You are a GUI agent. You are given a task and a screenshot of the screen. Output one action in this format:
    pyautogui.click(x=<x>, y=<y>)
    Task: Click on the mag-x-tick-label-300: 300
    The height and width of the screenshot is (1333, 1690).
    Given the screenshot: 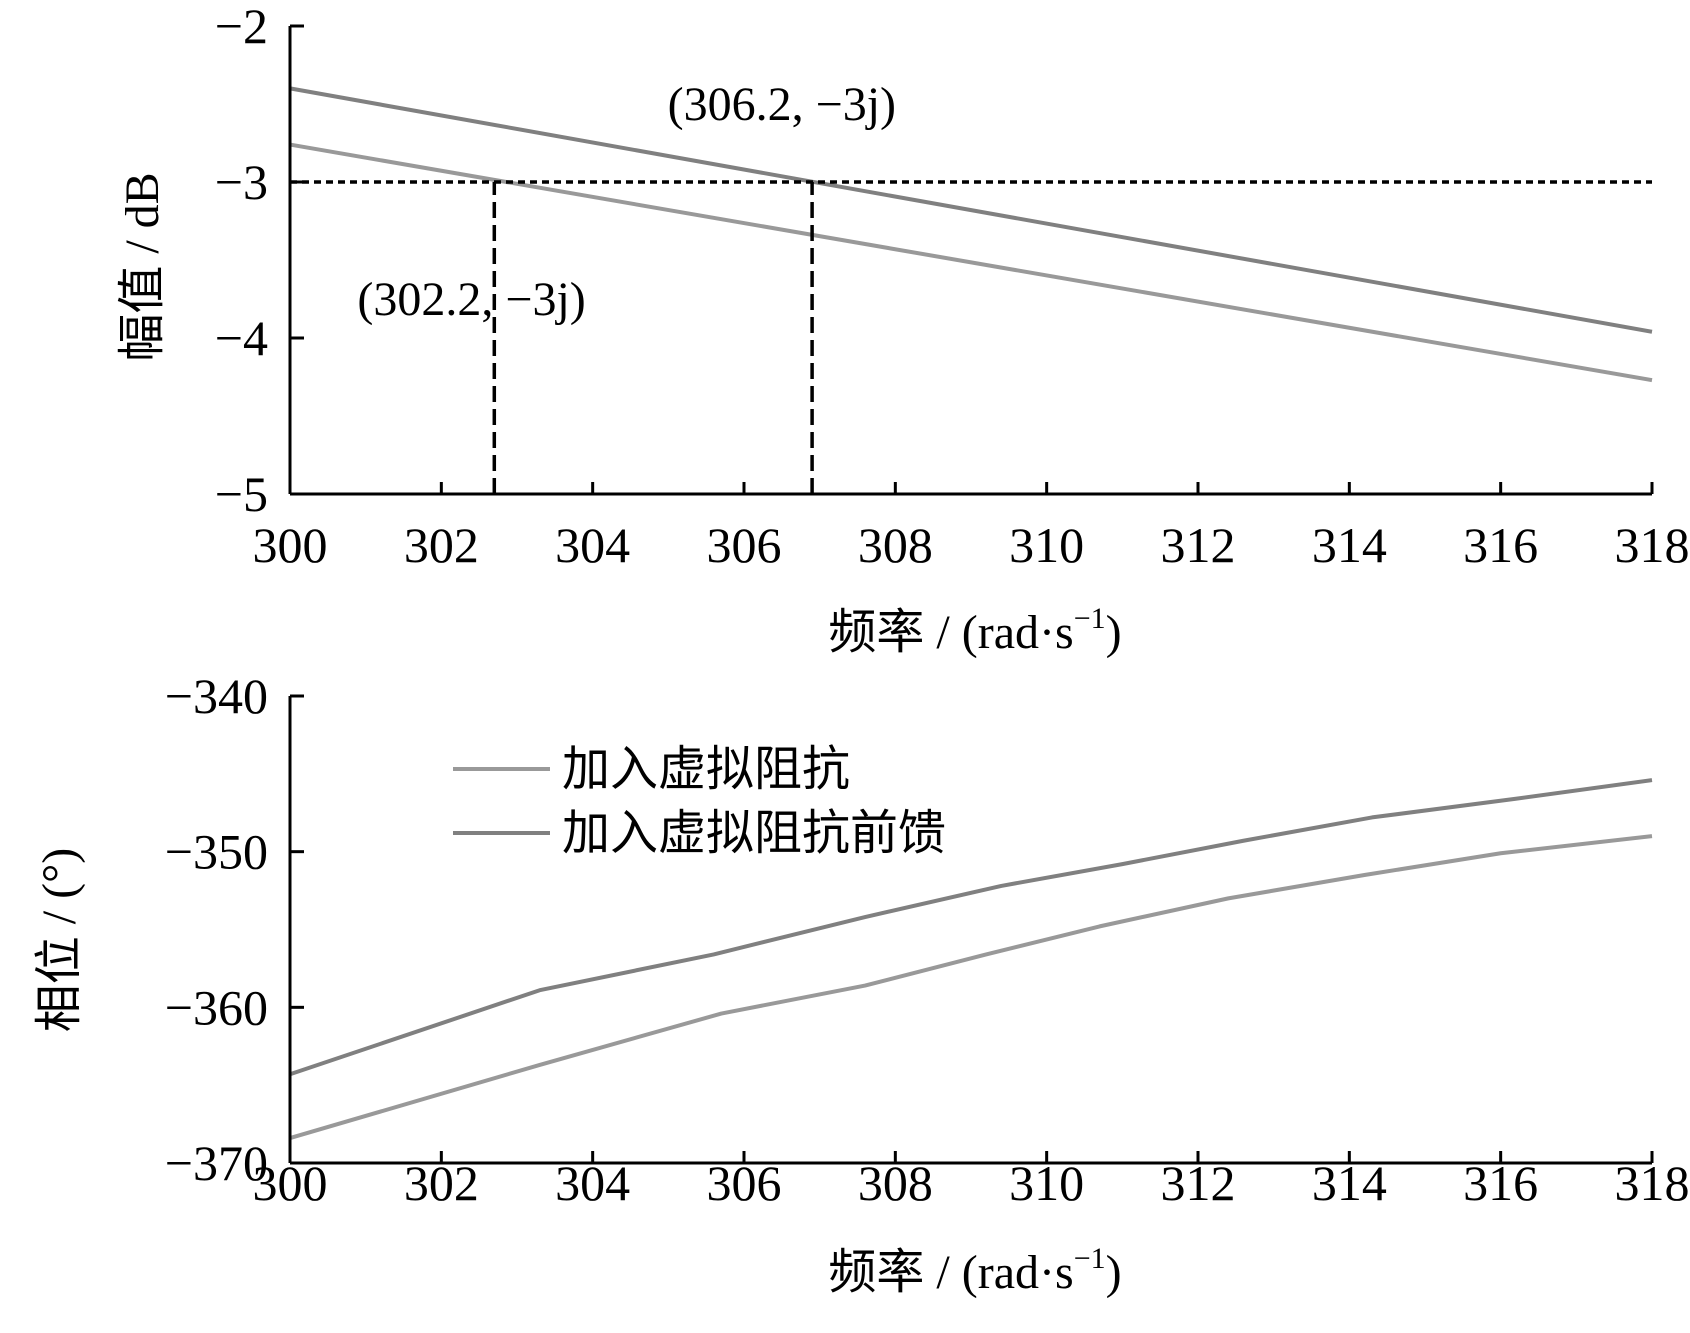 What is the action you would take?
    pyautogui.click(x=290, y=545)
    